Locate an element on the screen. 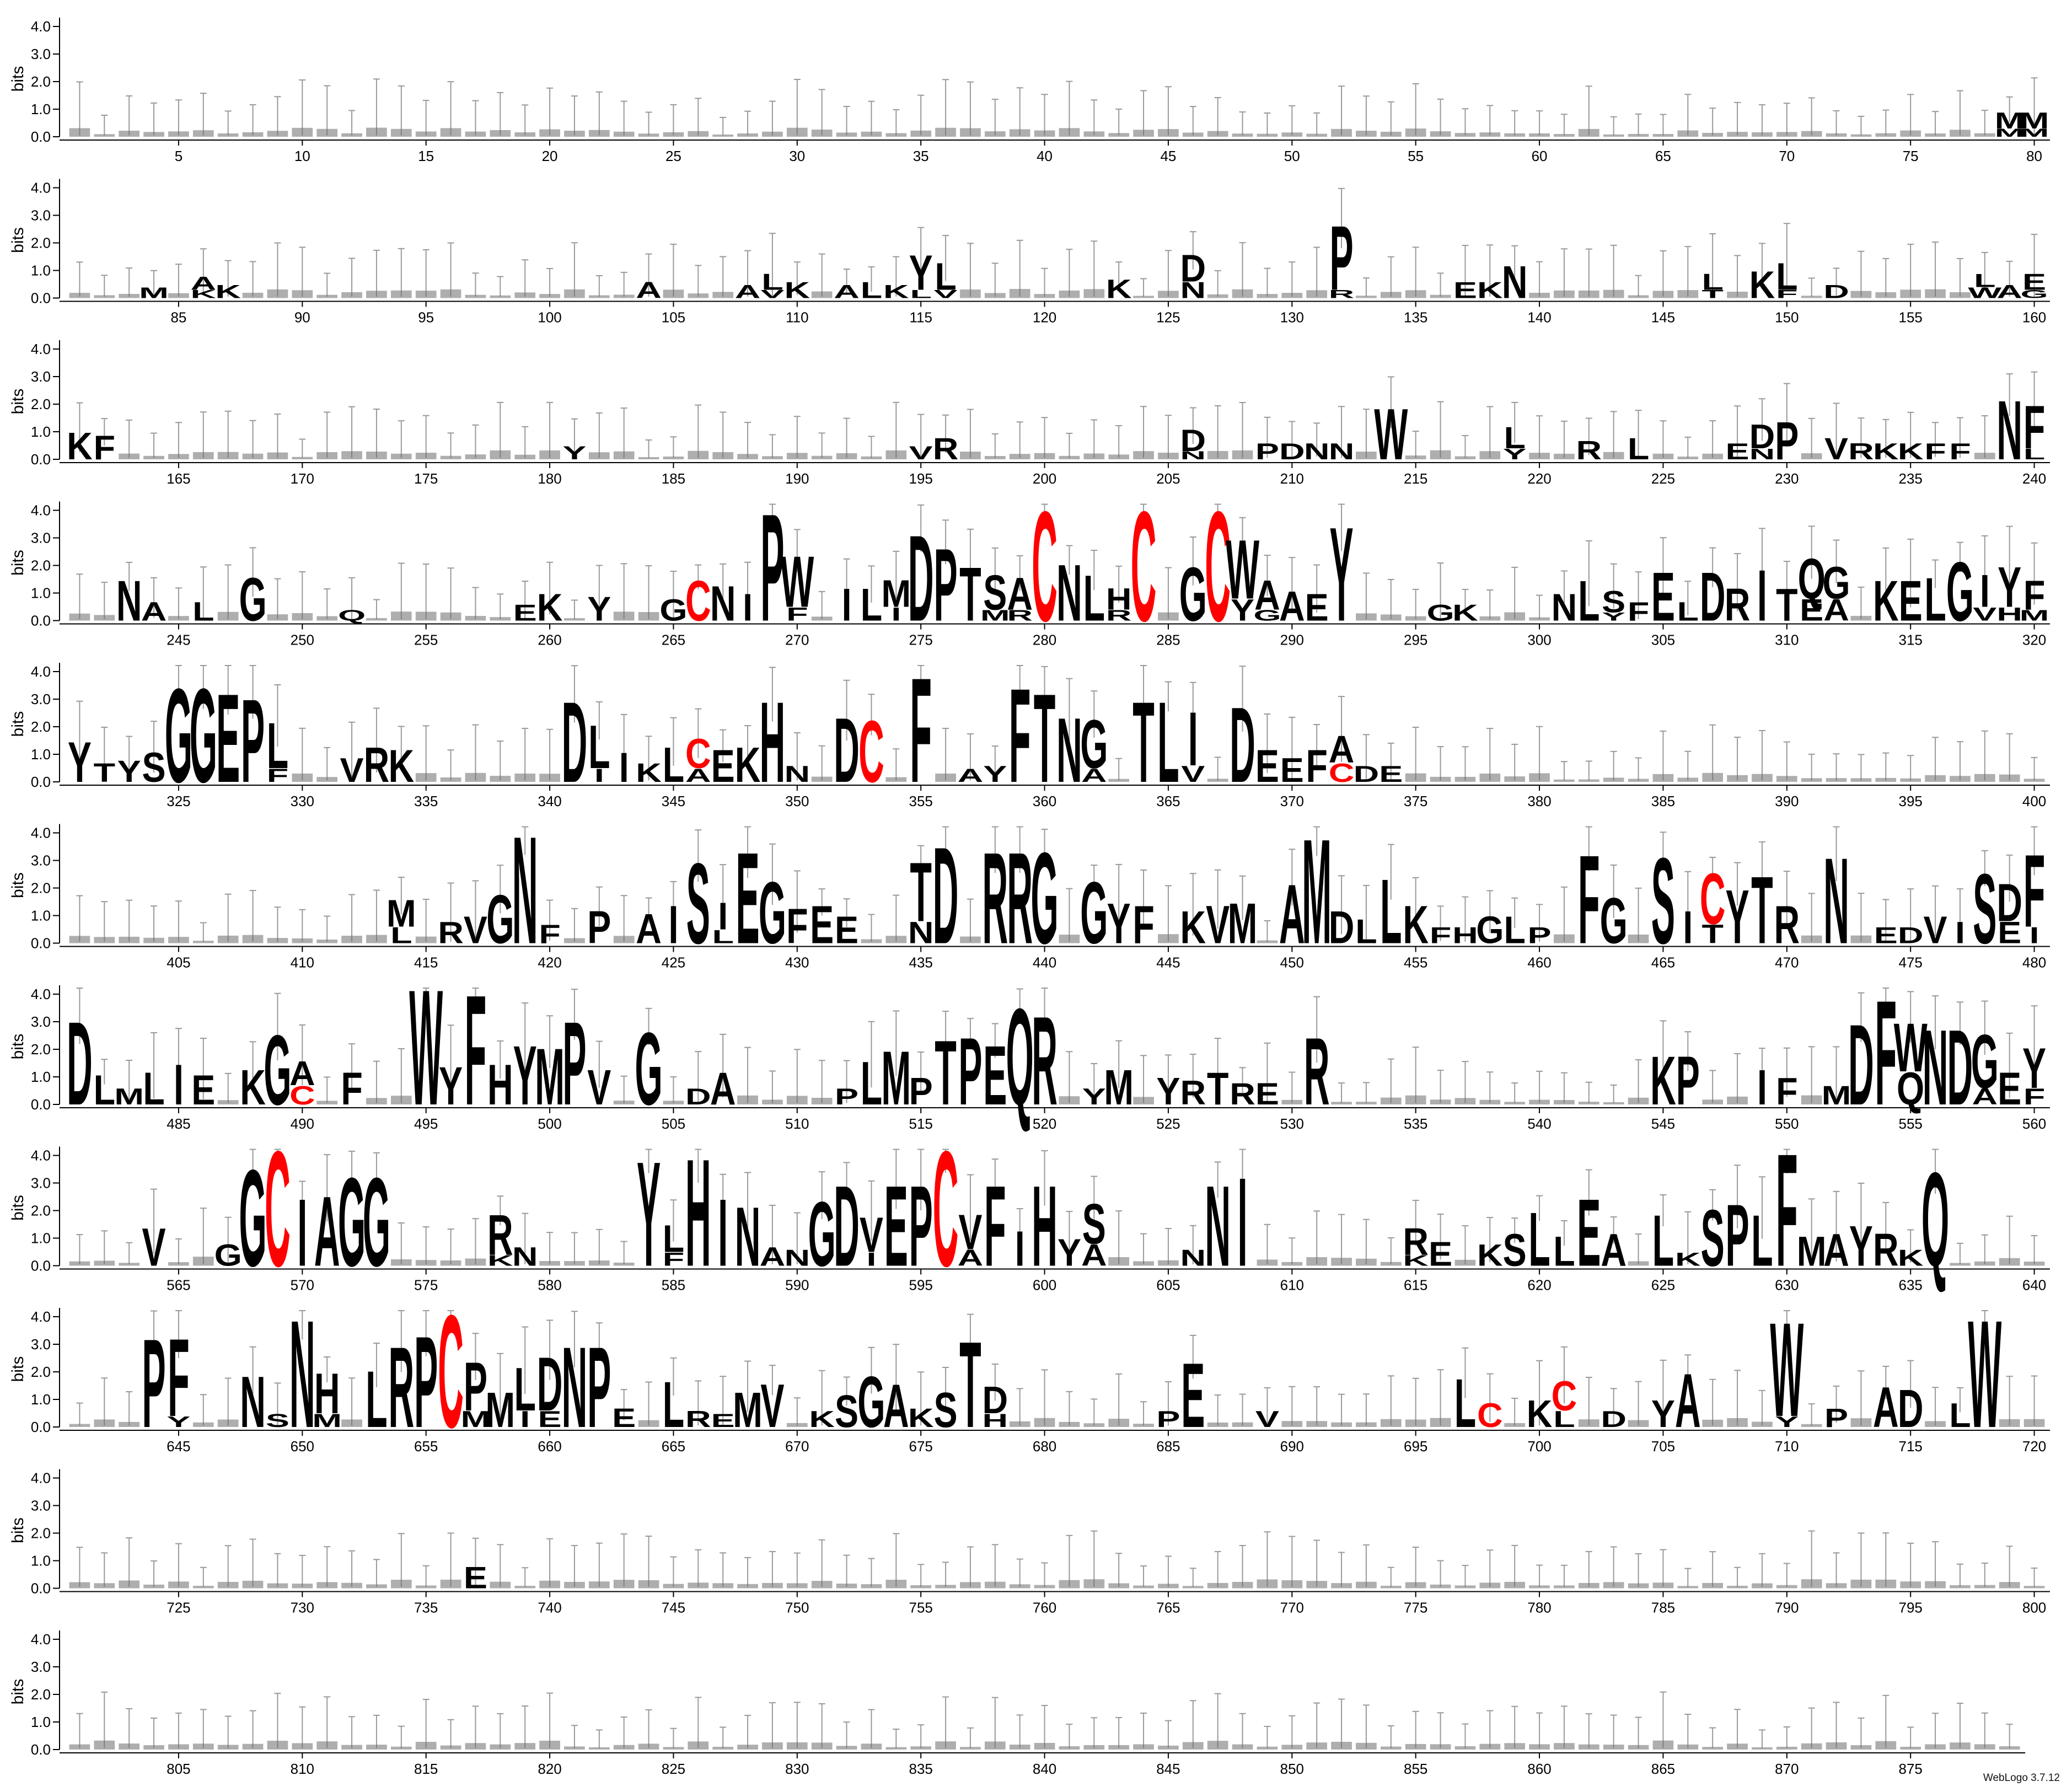 This screenshot has width=2072, height=1792. x-tick-label: 415 is located at coordinates (426, 962).